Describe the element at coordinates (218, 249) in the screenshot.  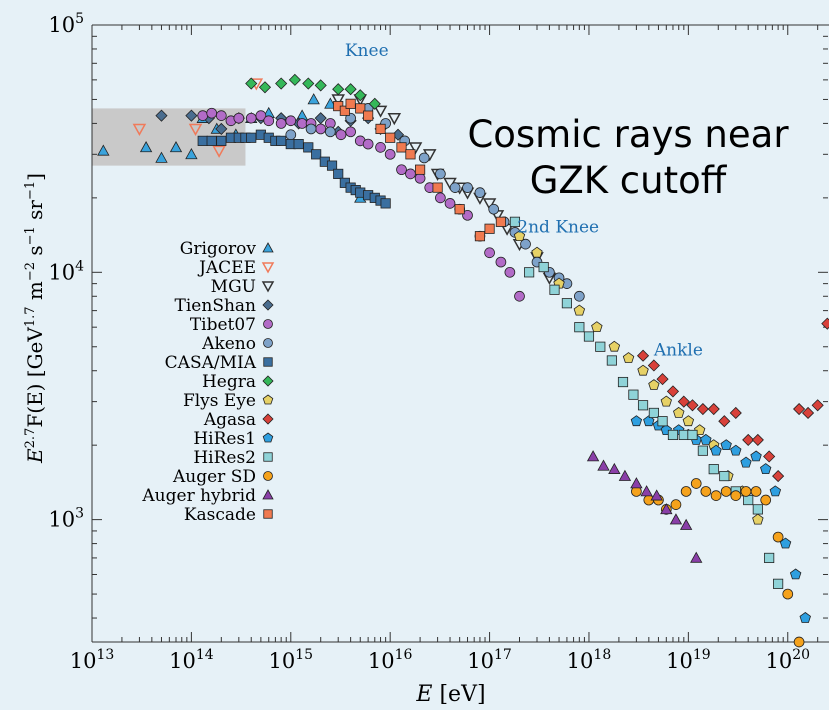
I see `legend-label: Grigorov` at that location.